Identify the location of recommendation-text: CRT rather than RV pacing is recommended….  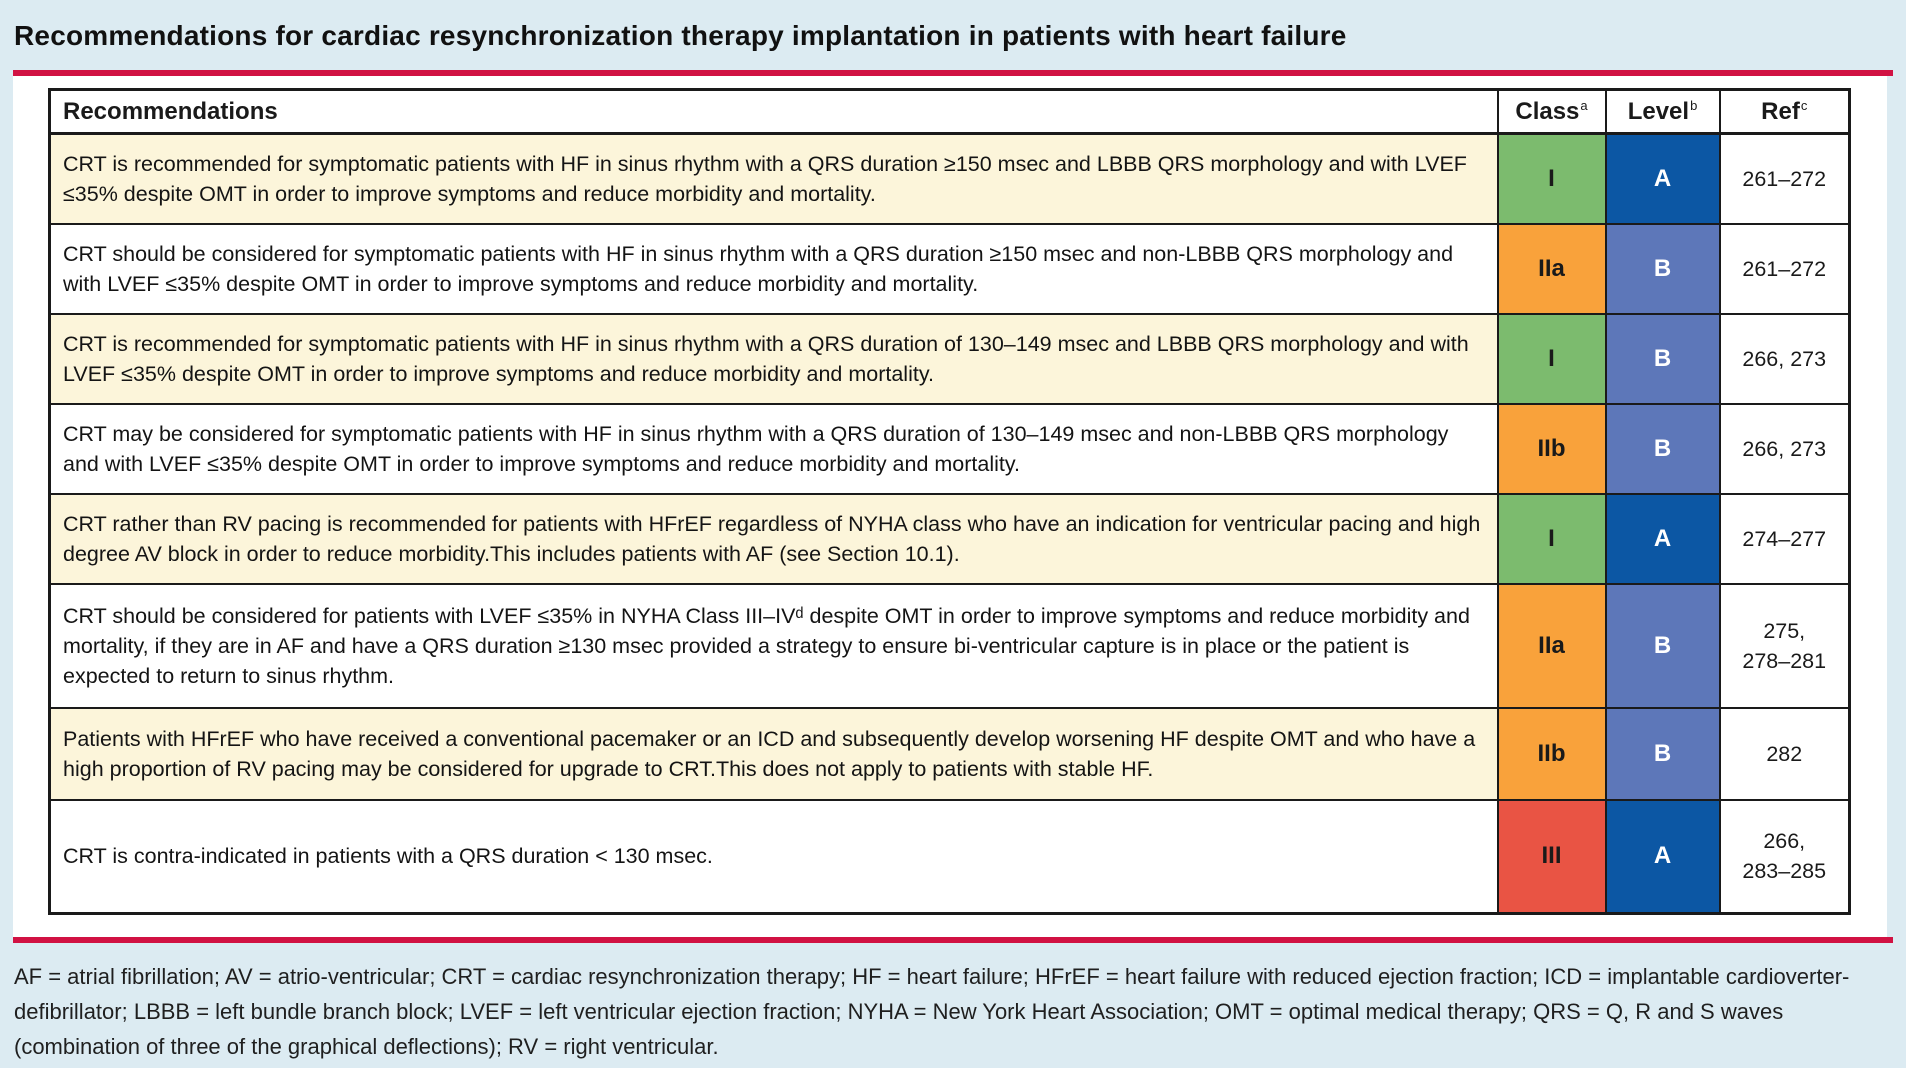
(773, 538).